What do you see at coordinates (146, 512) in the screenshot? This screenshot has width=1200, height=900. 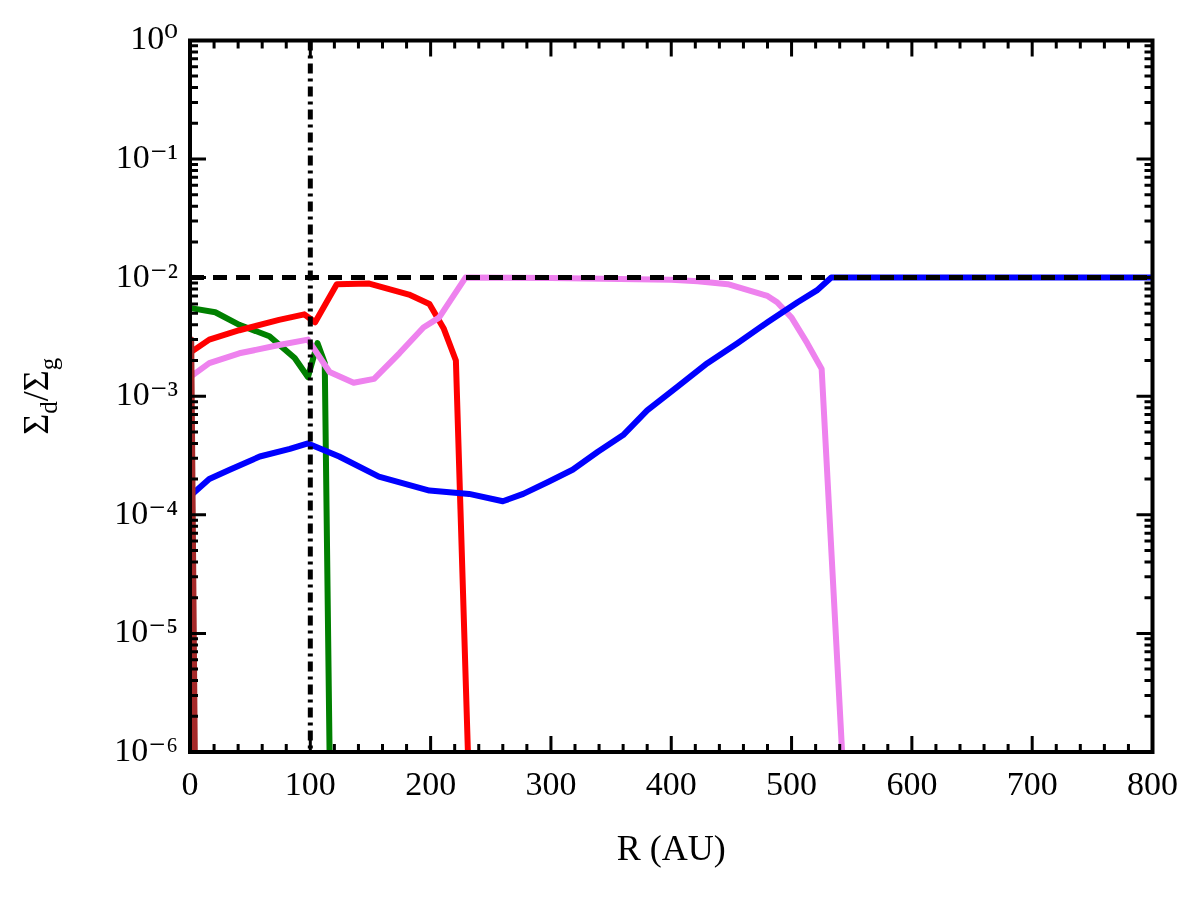 I see `y-tick-label: 10⁻⁴` at bounding box center [146, 512].